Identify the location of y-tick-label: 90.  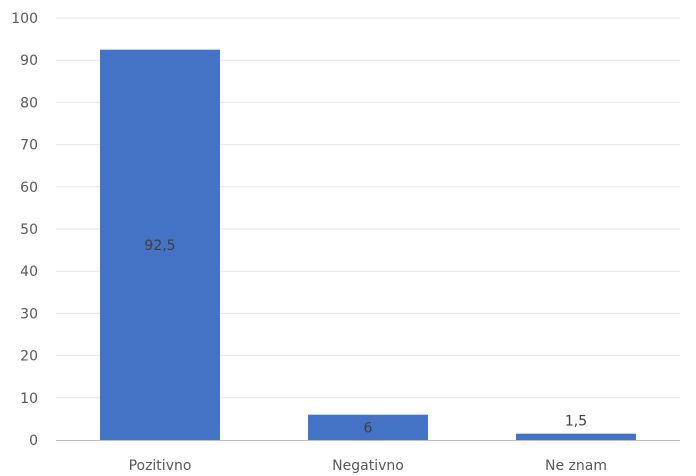
(29, 61).